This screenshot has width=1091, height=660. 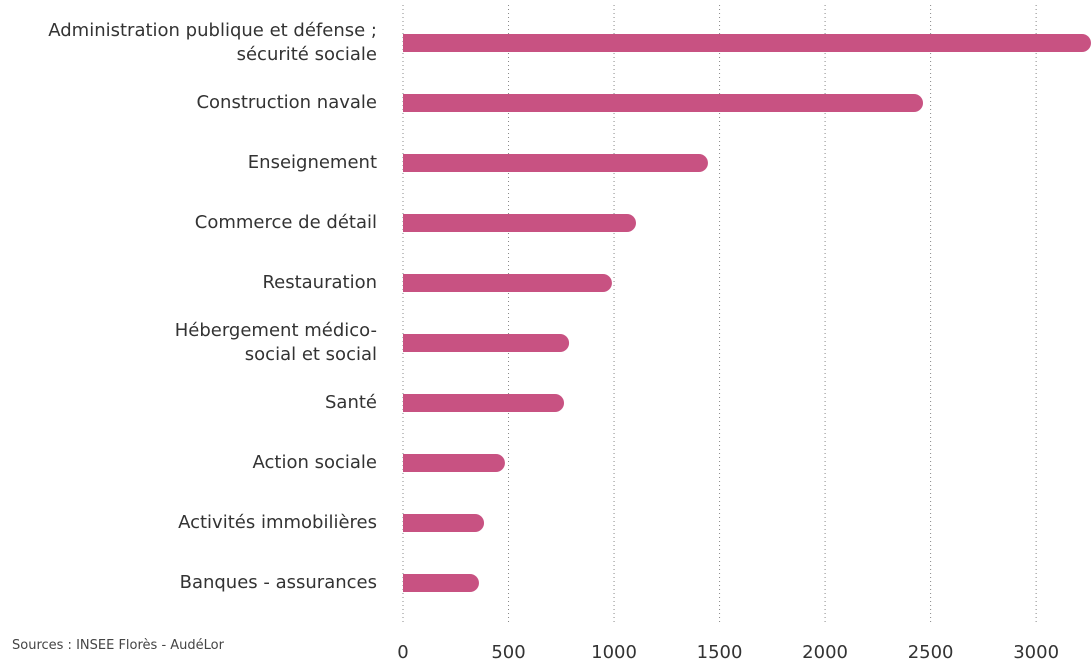 What do you see at coordinates (278, 582) in the screenshot?
I see `category-label: Banques - assurances` at bounding box center [278, 582].